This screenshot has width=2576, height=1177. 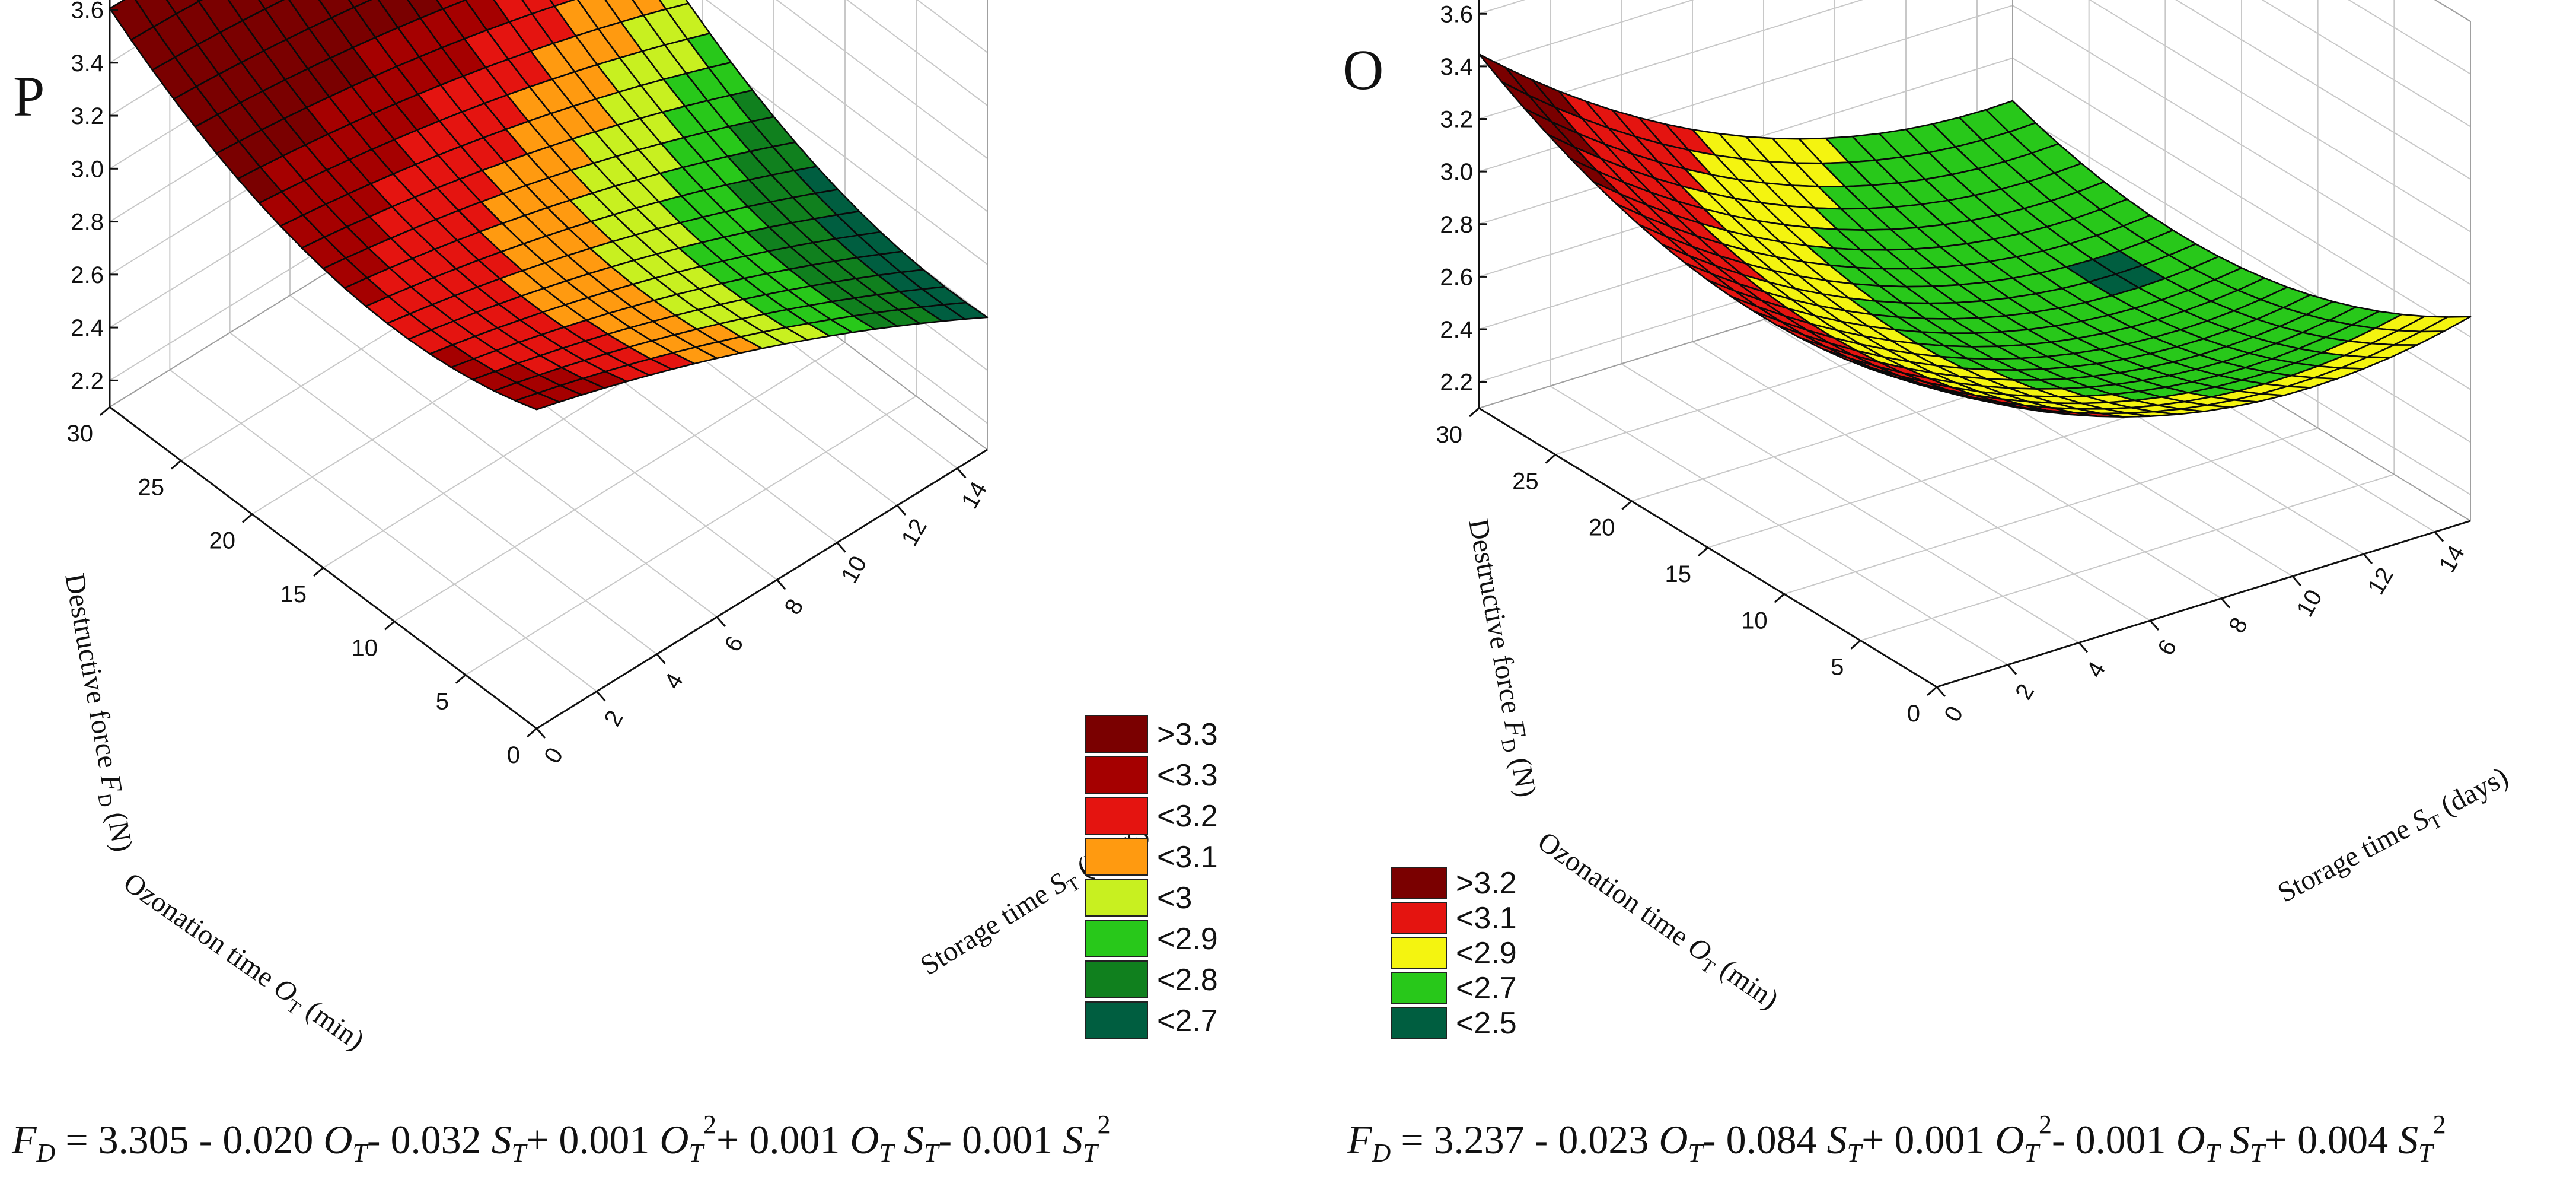 What do you see at coordinates (1174, 898) in the screenshot?
I see `legend-label: <3` at bounding box center [1174, 898].